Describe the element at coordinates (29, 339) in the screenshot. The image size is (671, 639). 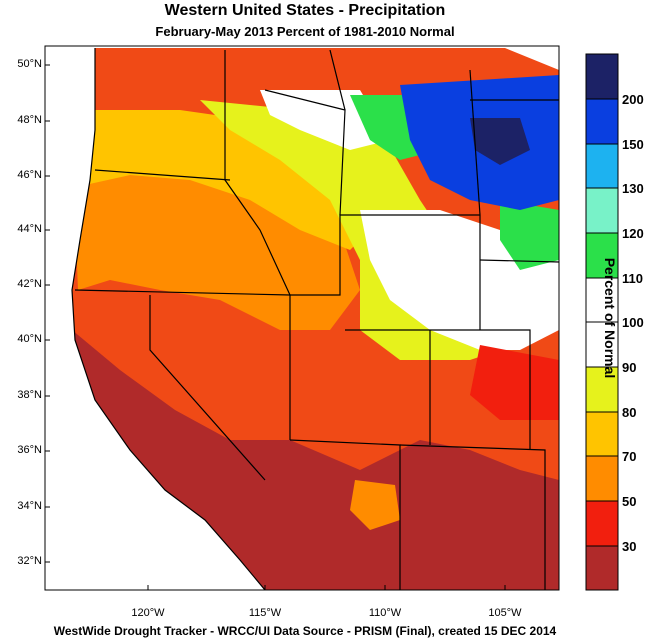
I see `lat-label: 40°N` at that location.